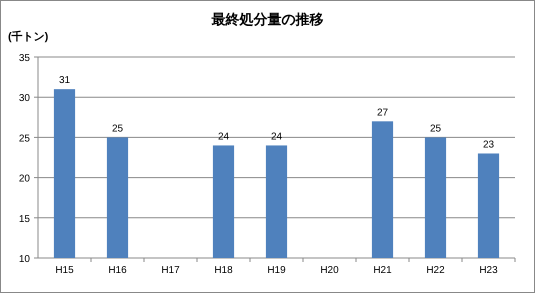 This screenshot has width=535, height=293. What do you see at coordinates (382, 270) in the screenshot?
I see `x-tick-label: H21` at bounding box center [382, 270].